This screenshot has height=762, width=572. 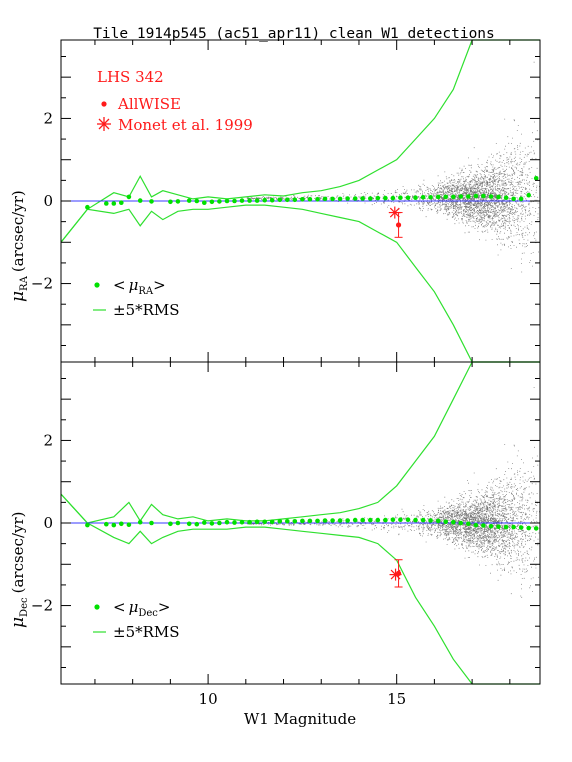 What do you see at coordinates (398, 225) in the screenshot?
I see `allwise-point` at bounding box center [398, 225].